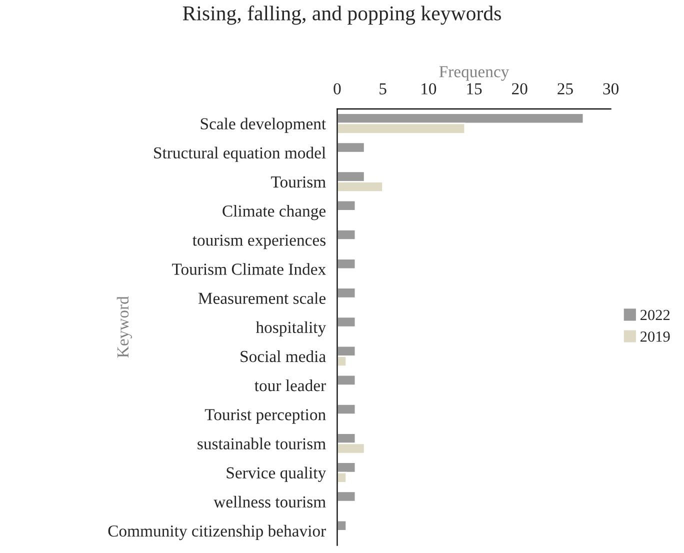  What do you see at coordinates (290, 385) in the screenshot?
I see `y-tick-label: tour leader` at bounding box center [290, 385].